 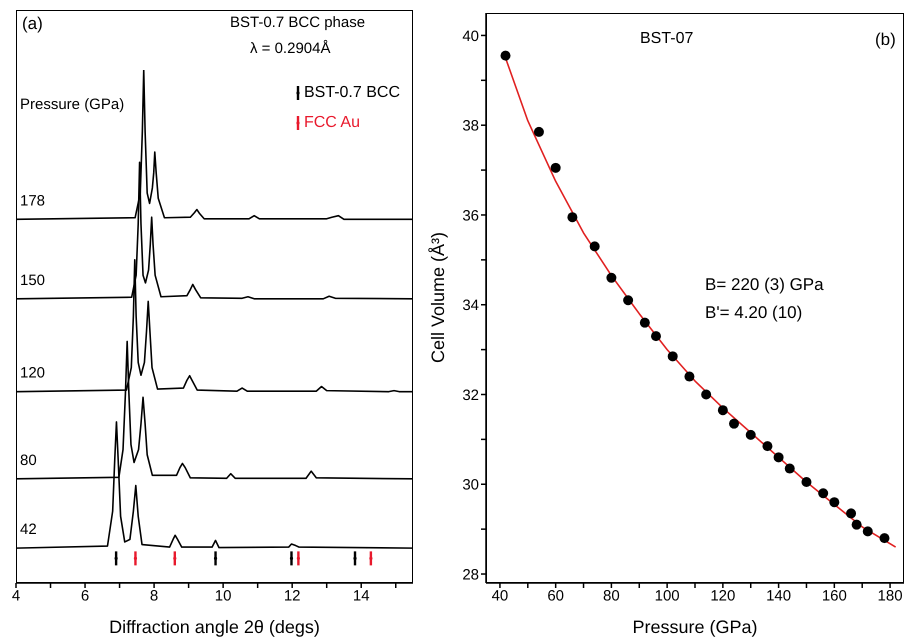 What do you see at coordinates (28, 460) in the screenshot?
I see `series-label: 80` at bounding box center [28, 460].